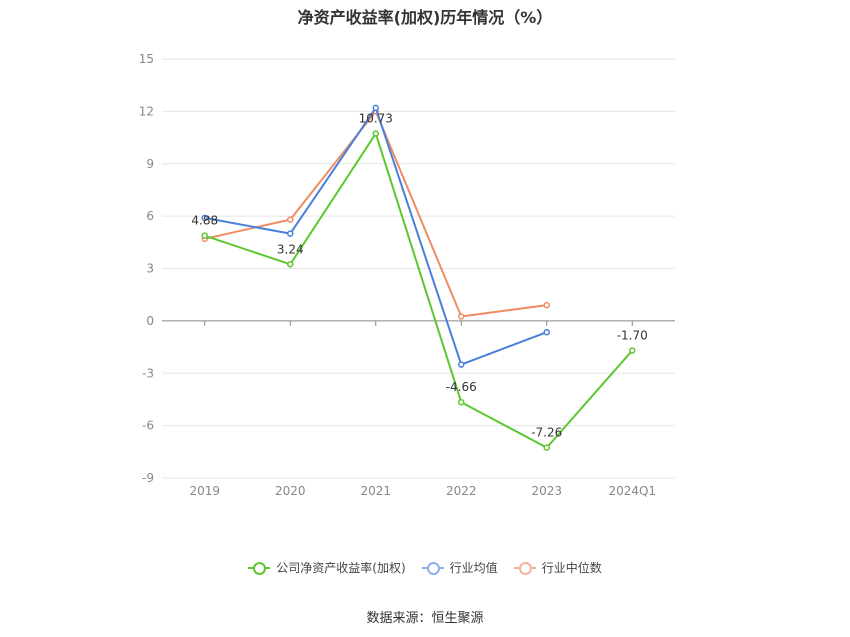  What do you see at coordinates (146, 59) in the screenshot?
I see `y-tick-label: 15` at bounding box center [146, 59].